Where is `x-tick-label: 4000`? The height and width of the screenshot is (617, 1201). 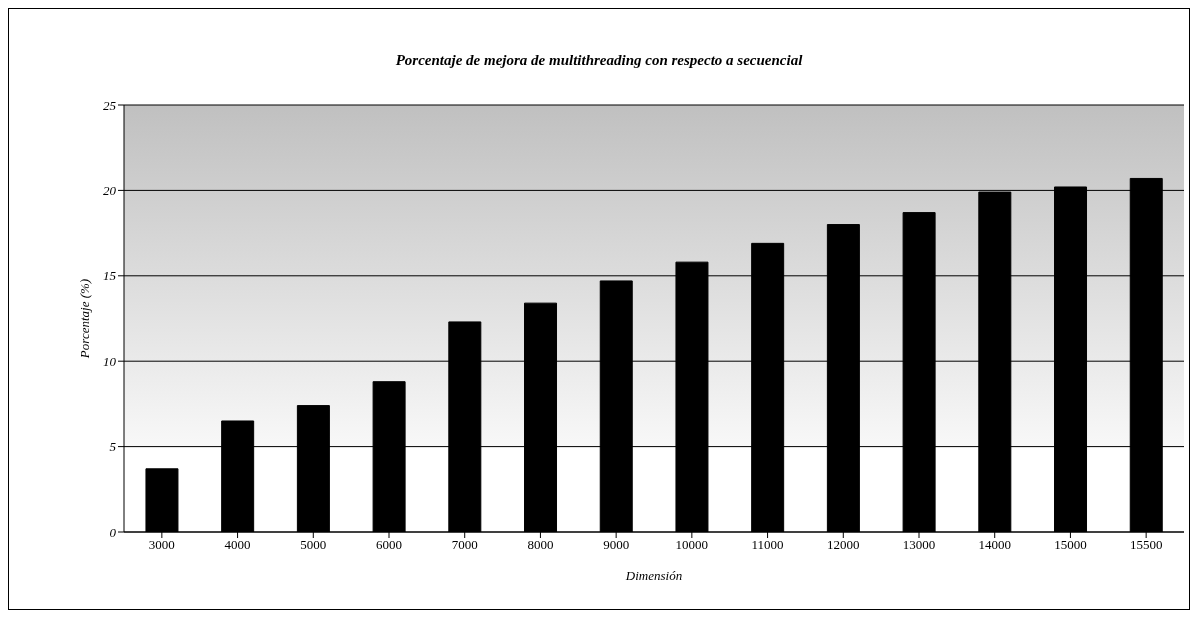 x-tick-label: 4000 is located at coordinates (237, 545).